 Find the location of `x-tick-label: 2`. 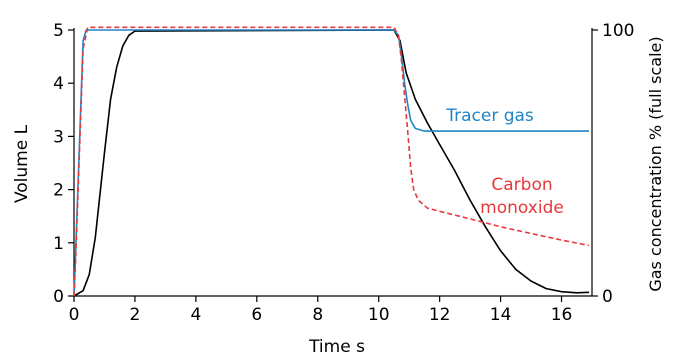

x-tick-label: 2 is located at coordinates (135, 315).